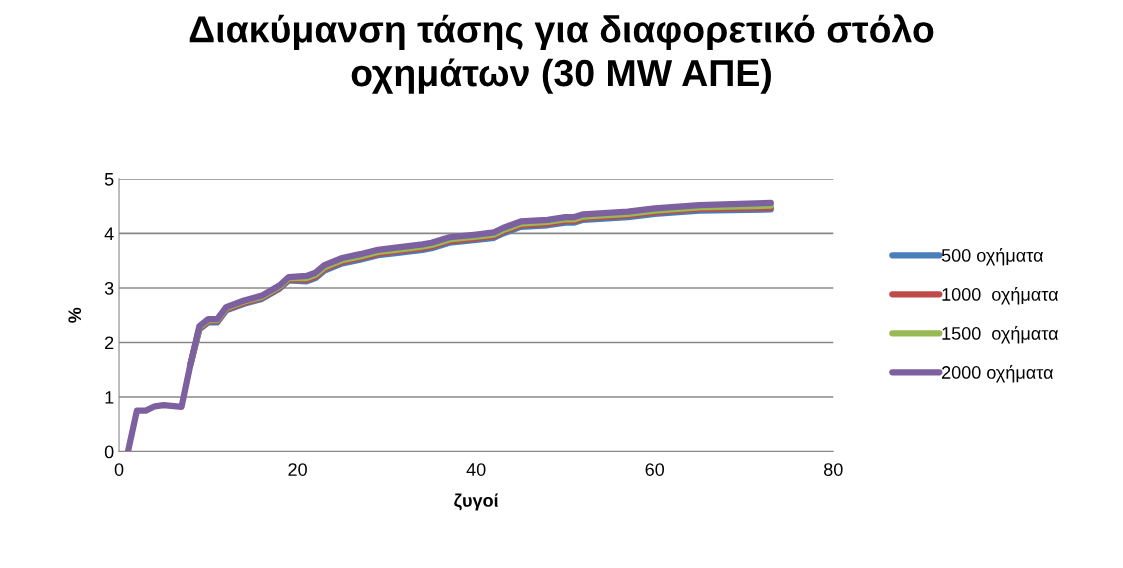  I want to click on x-tick-label: 0, so click(119, 469).